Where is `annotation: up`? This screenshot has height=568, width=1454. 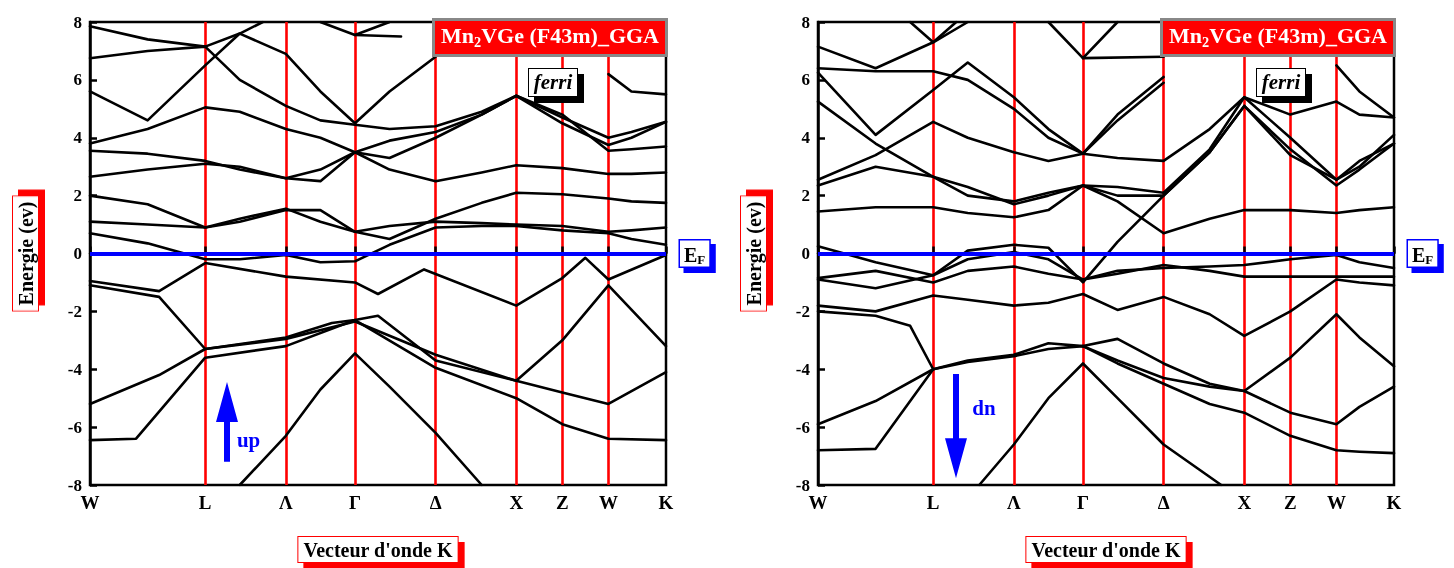
annotation: up is located at coordinates (248, 440).